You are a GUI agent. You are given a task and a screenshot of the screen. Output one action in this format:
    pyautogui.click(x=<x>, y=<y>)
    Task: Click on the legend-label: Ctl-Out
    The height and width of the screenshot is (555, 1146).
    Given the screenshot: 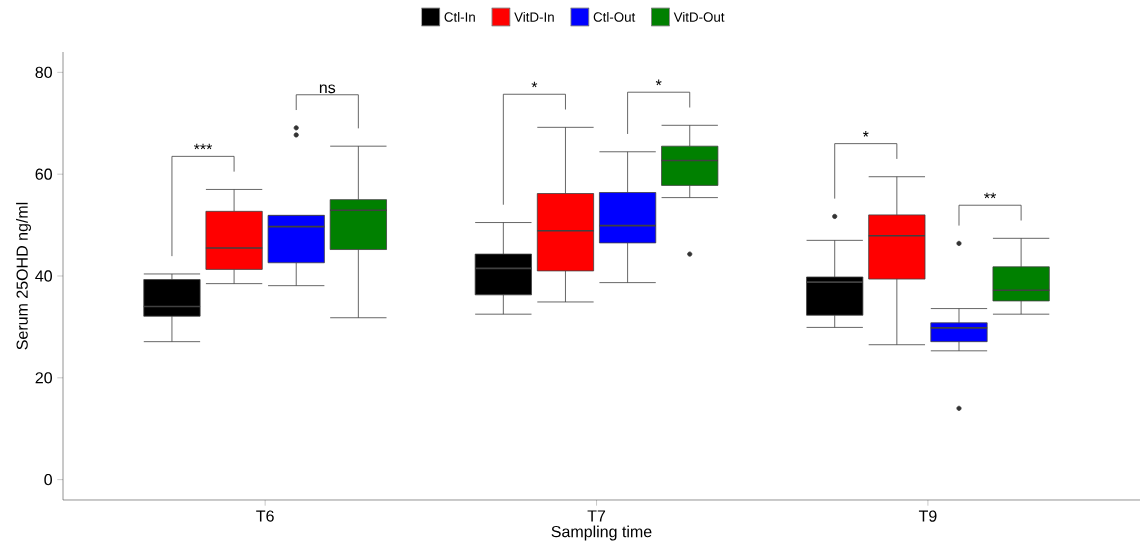 What is the action you would take?
    pyautogui.click(x=614, y=16)
    